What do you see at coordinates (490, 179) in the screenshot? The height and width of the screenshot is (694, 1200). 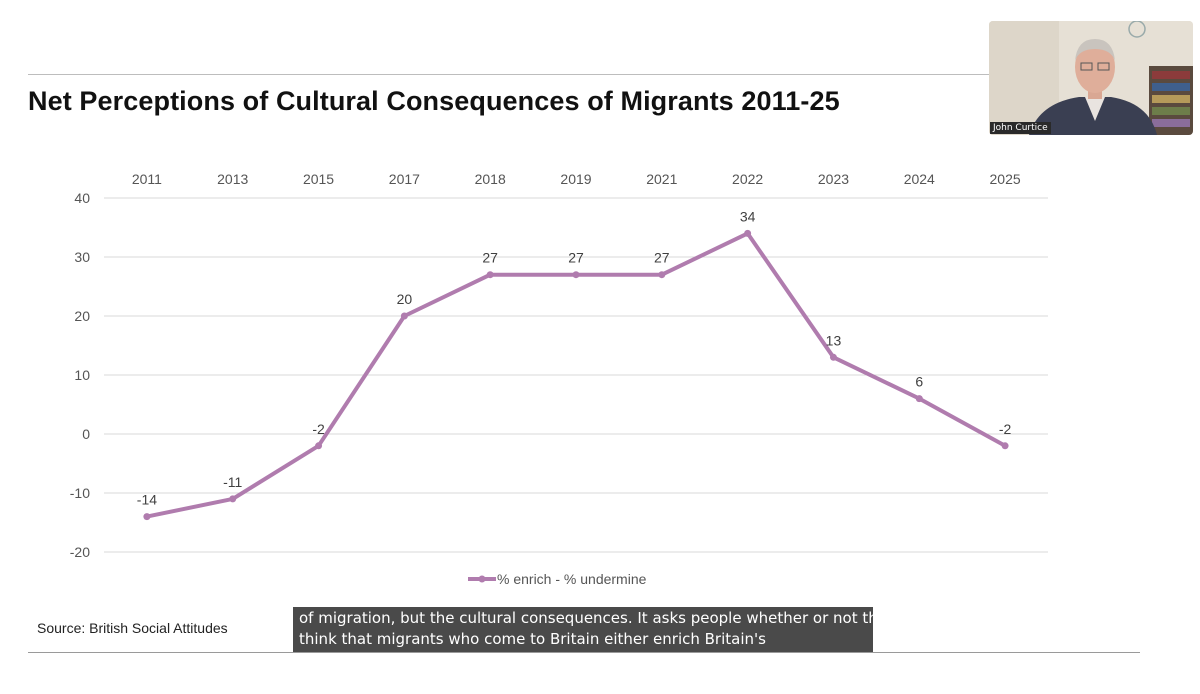 I see `x-tick-label: 2018` at bounding box center [490, 179].